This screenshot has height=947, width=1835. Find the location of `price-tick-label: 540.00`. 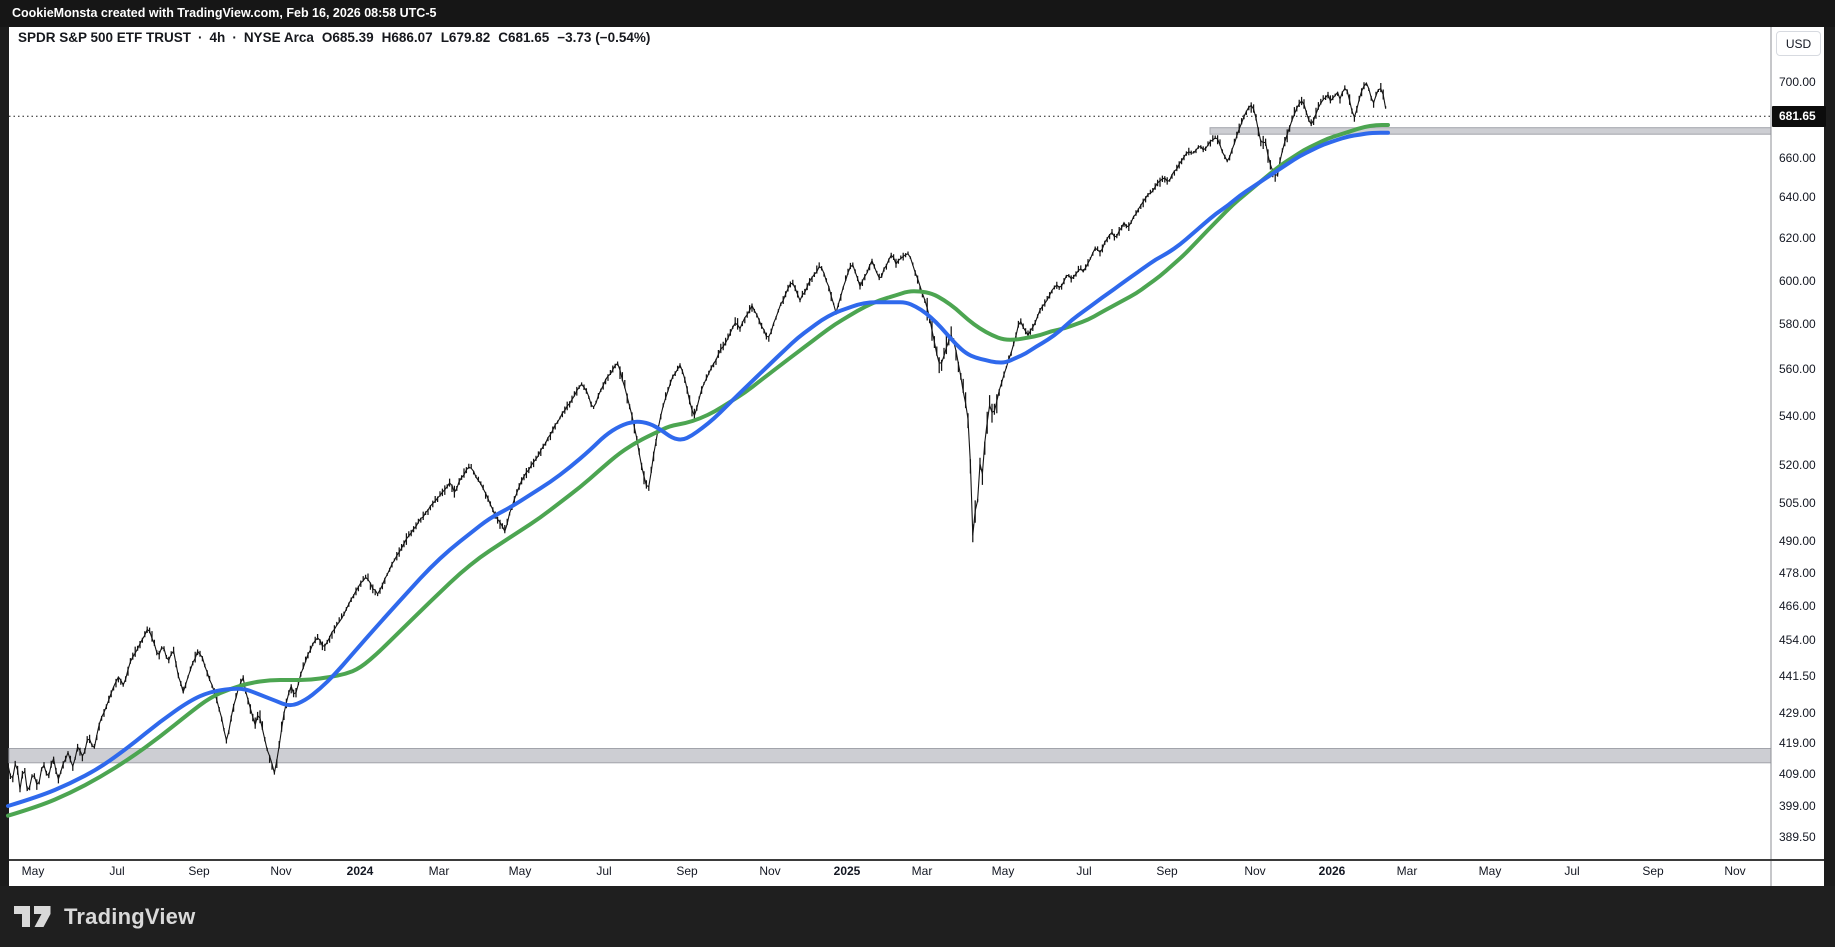

price-tick-label: 540.00 is located at coordinates (1797, 416).